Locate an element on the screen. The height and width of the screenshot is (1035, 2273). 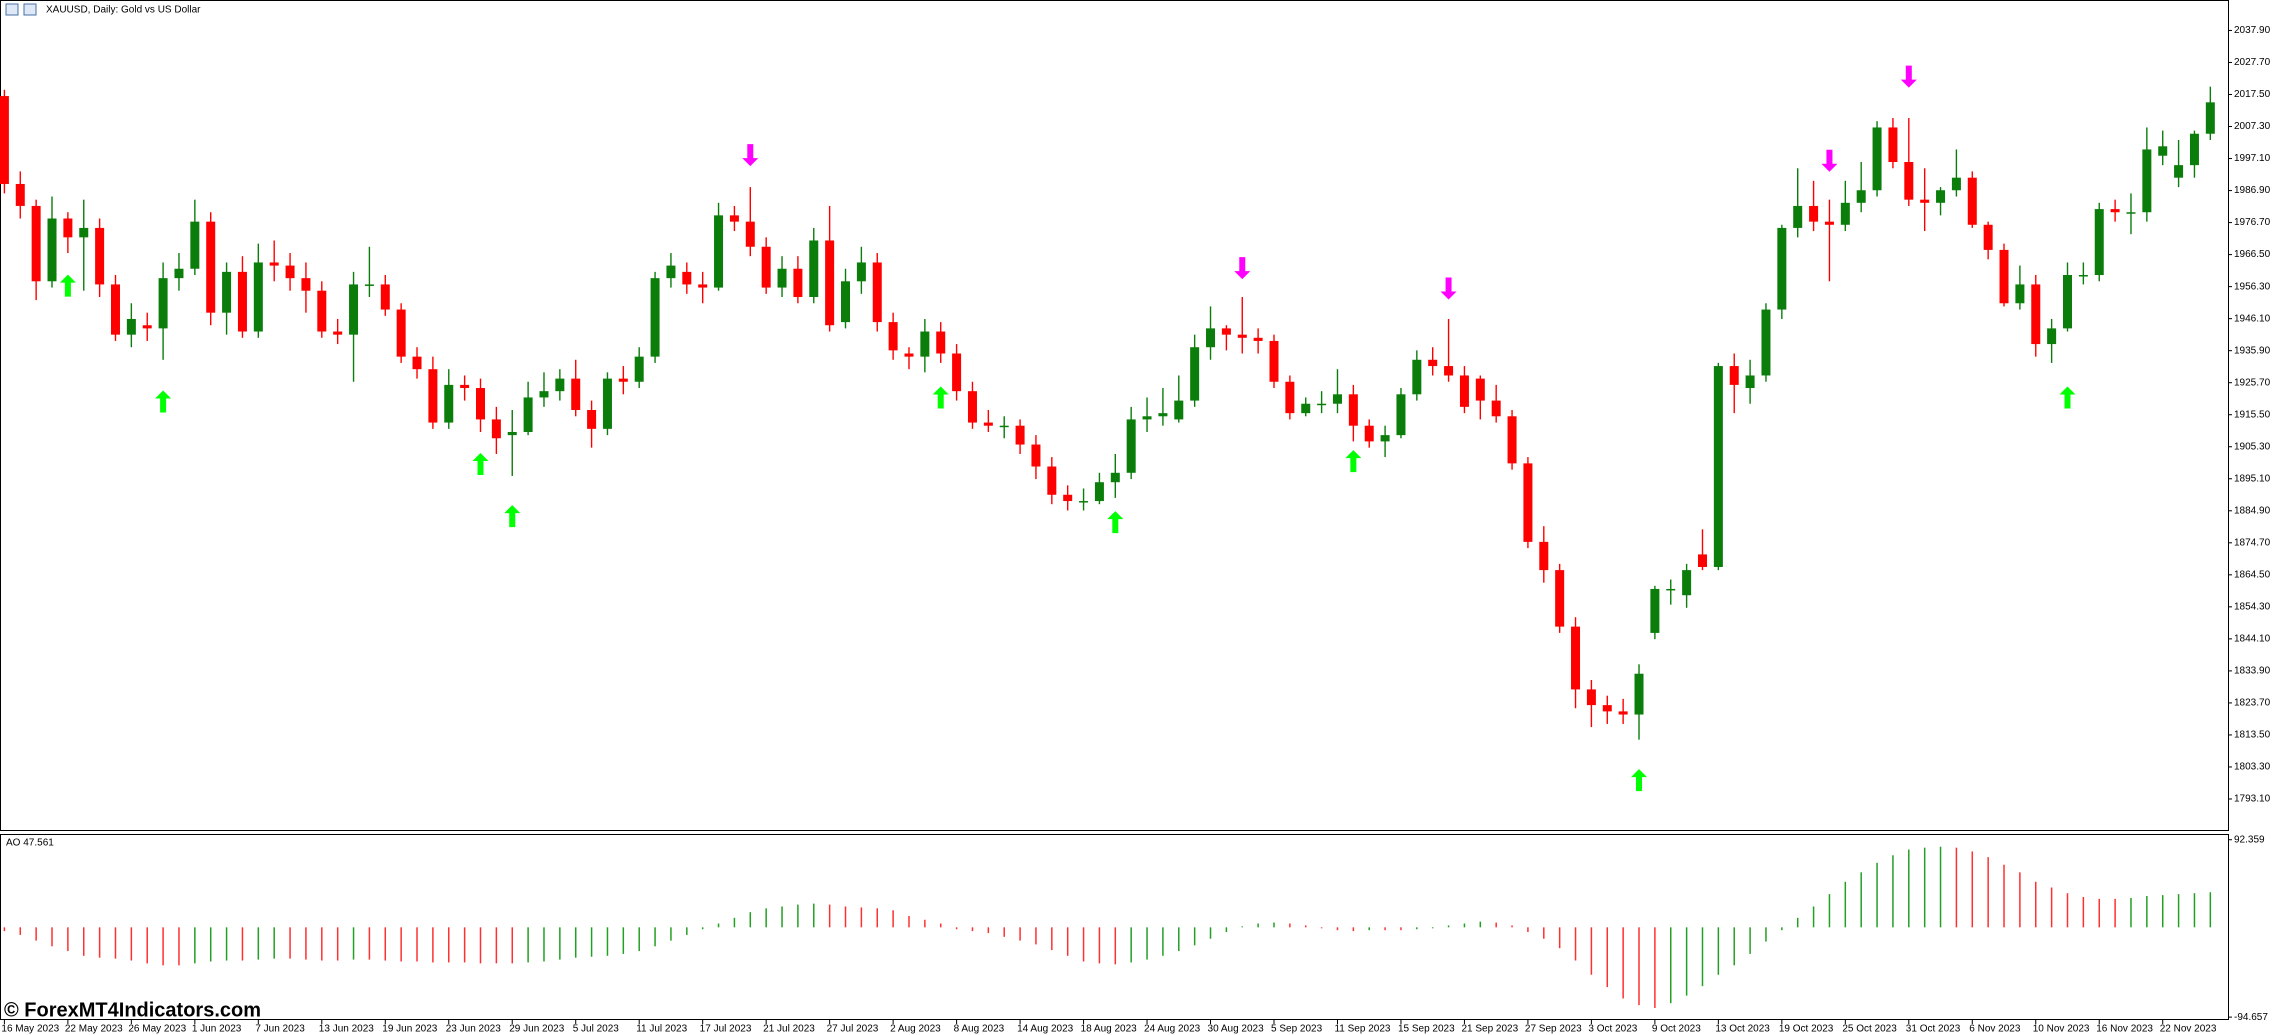
y-tick-label: 1793.10 is located at coordinates (2252, 799).